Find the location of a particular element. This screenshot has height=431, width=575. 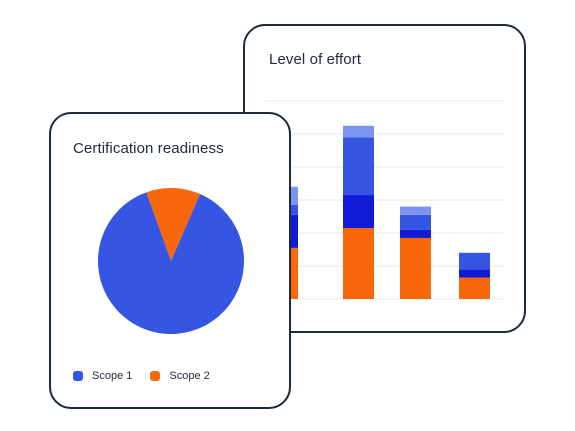

level-of-effort-title: Level of effort is located at coordinates (315, 59).